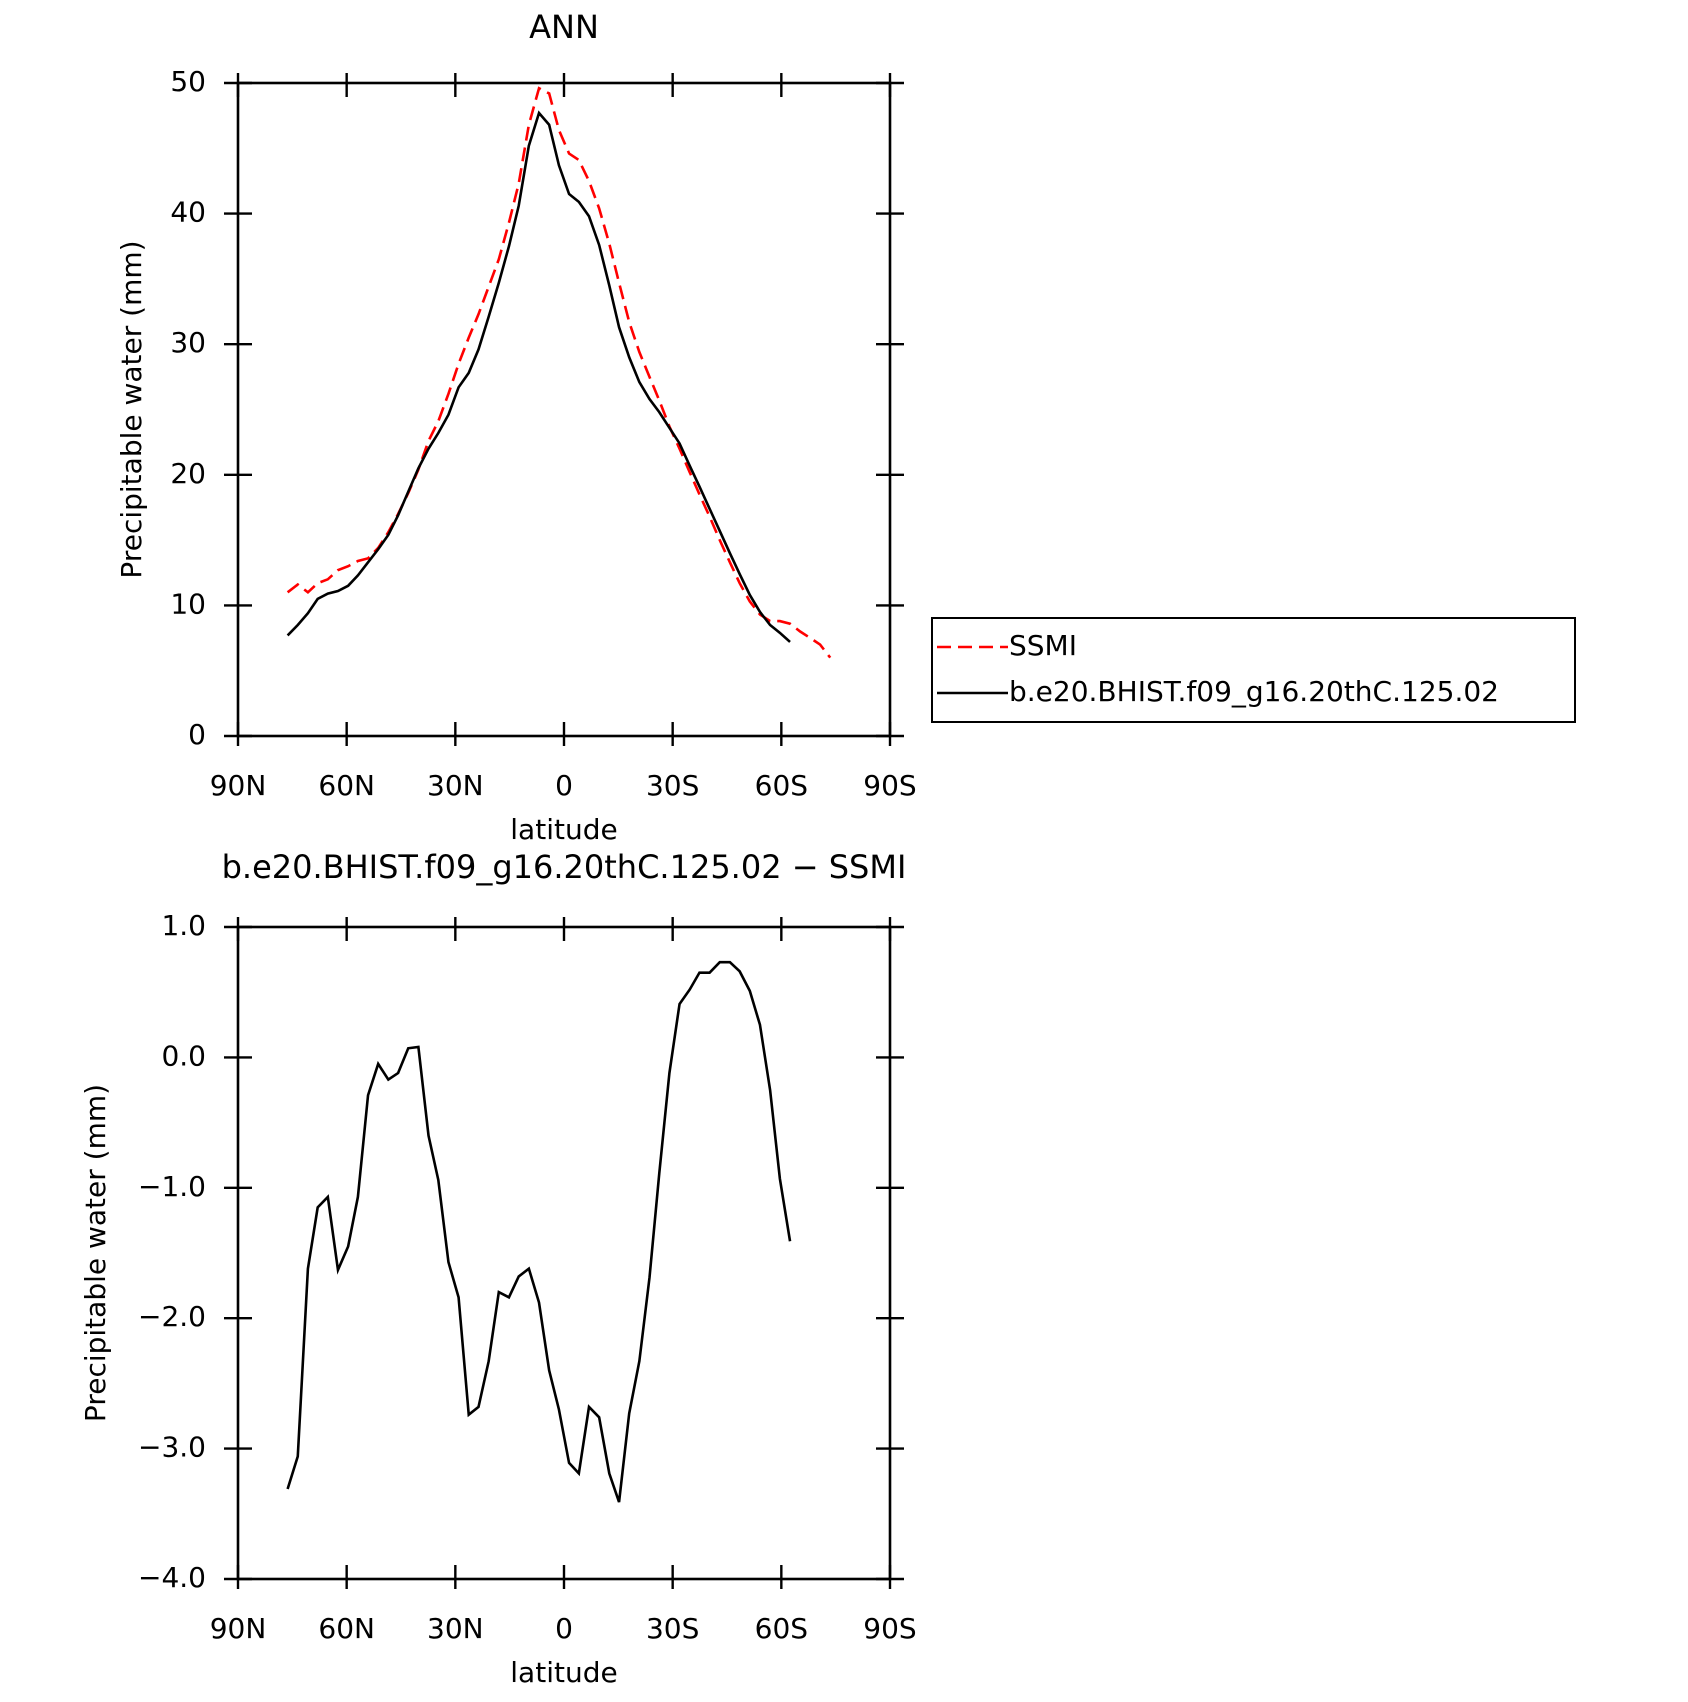 This screenshot has width=1688, height=1702. I want to click on y-tick-label: 20, so click(188, 473).